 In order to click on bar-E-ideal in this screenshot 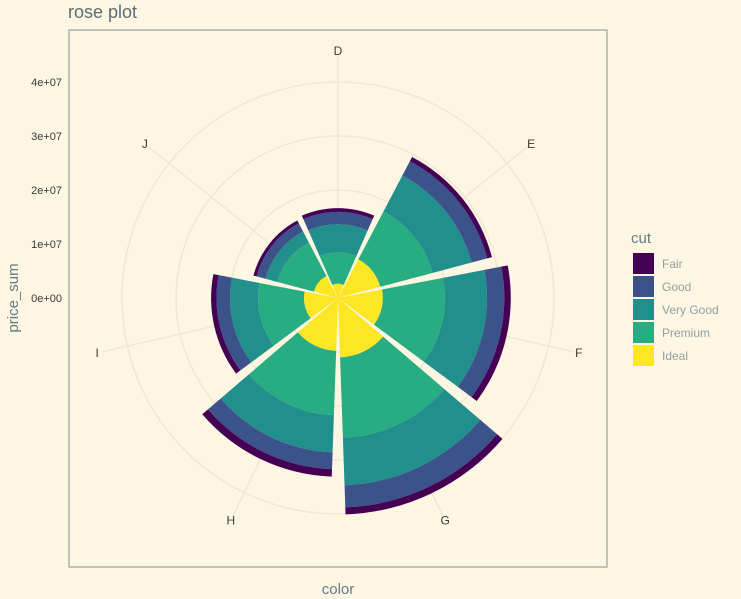, I will do `click(359, 278)`.